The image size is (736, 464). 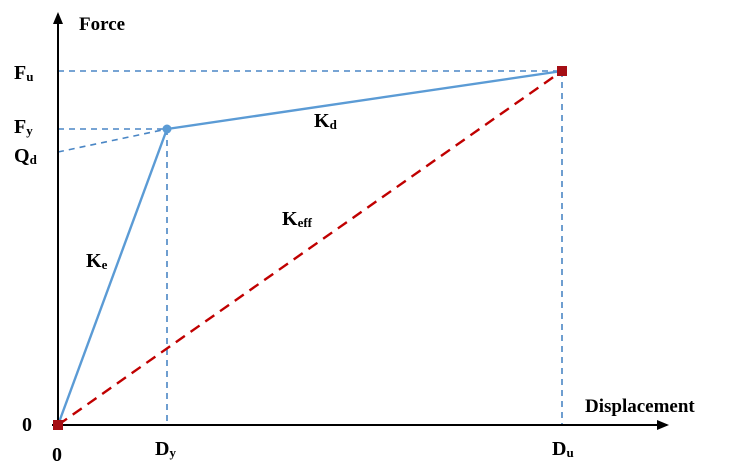 I want to click on fu-label: Fu, so click(x=23, y=73).